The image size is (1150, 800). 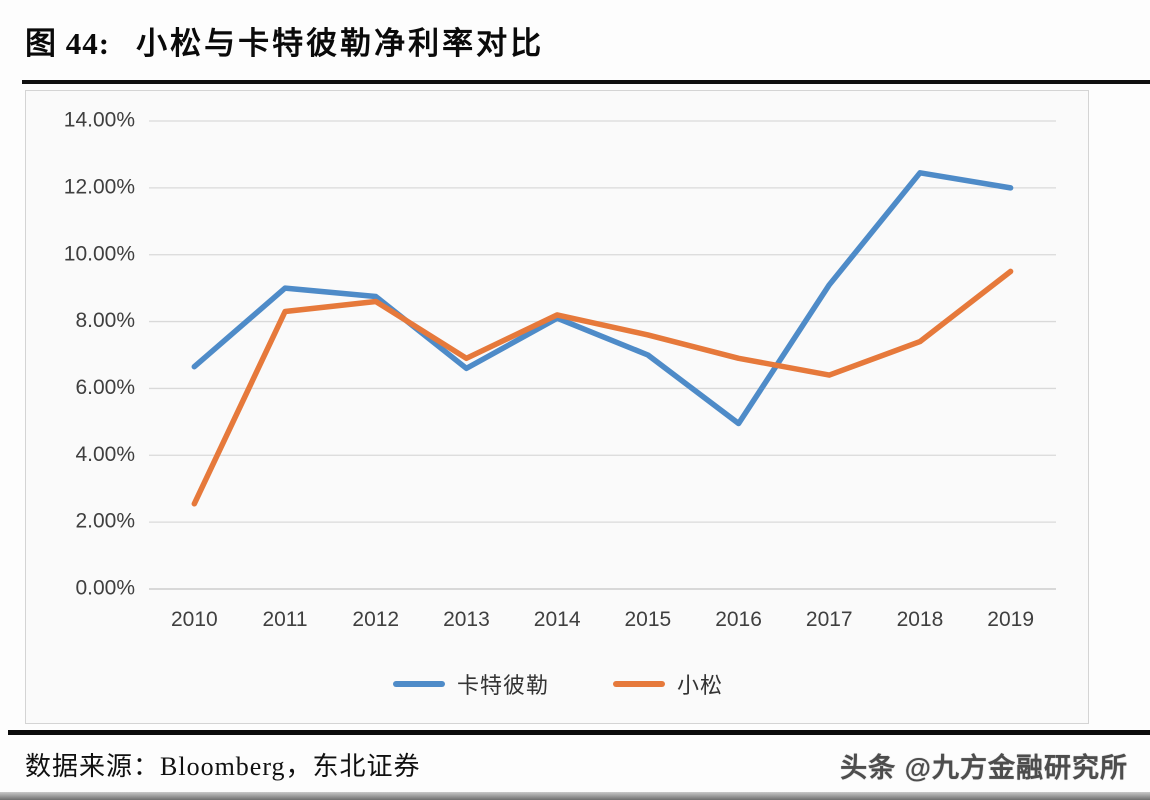 What do you see at coordinates (105, 454) in the screenshot?
I see `y-axis-label: 4.00%` at bounding box center [105, 454].